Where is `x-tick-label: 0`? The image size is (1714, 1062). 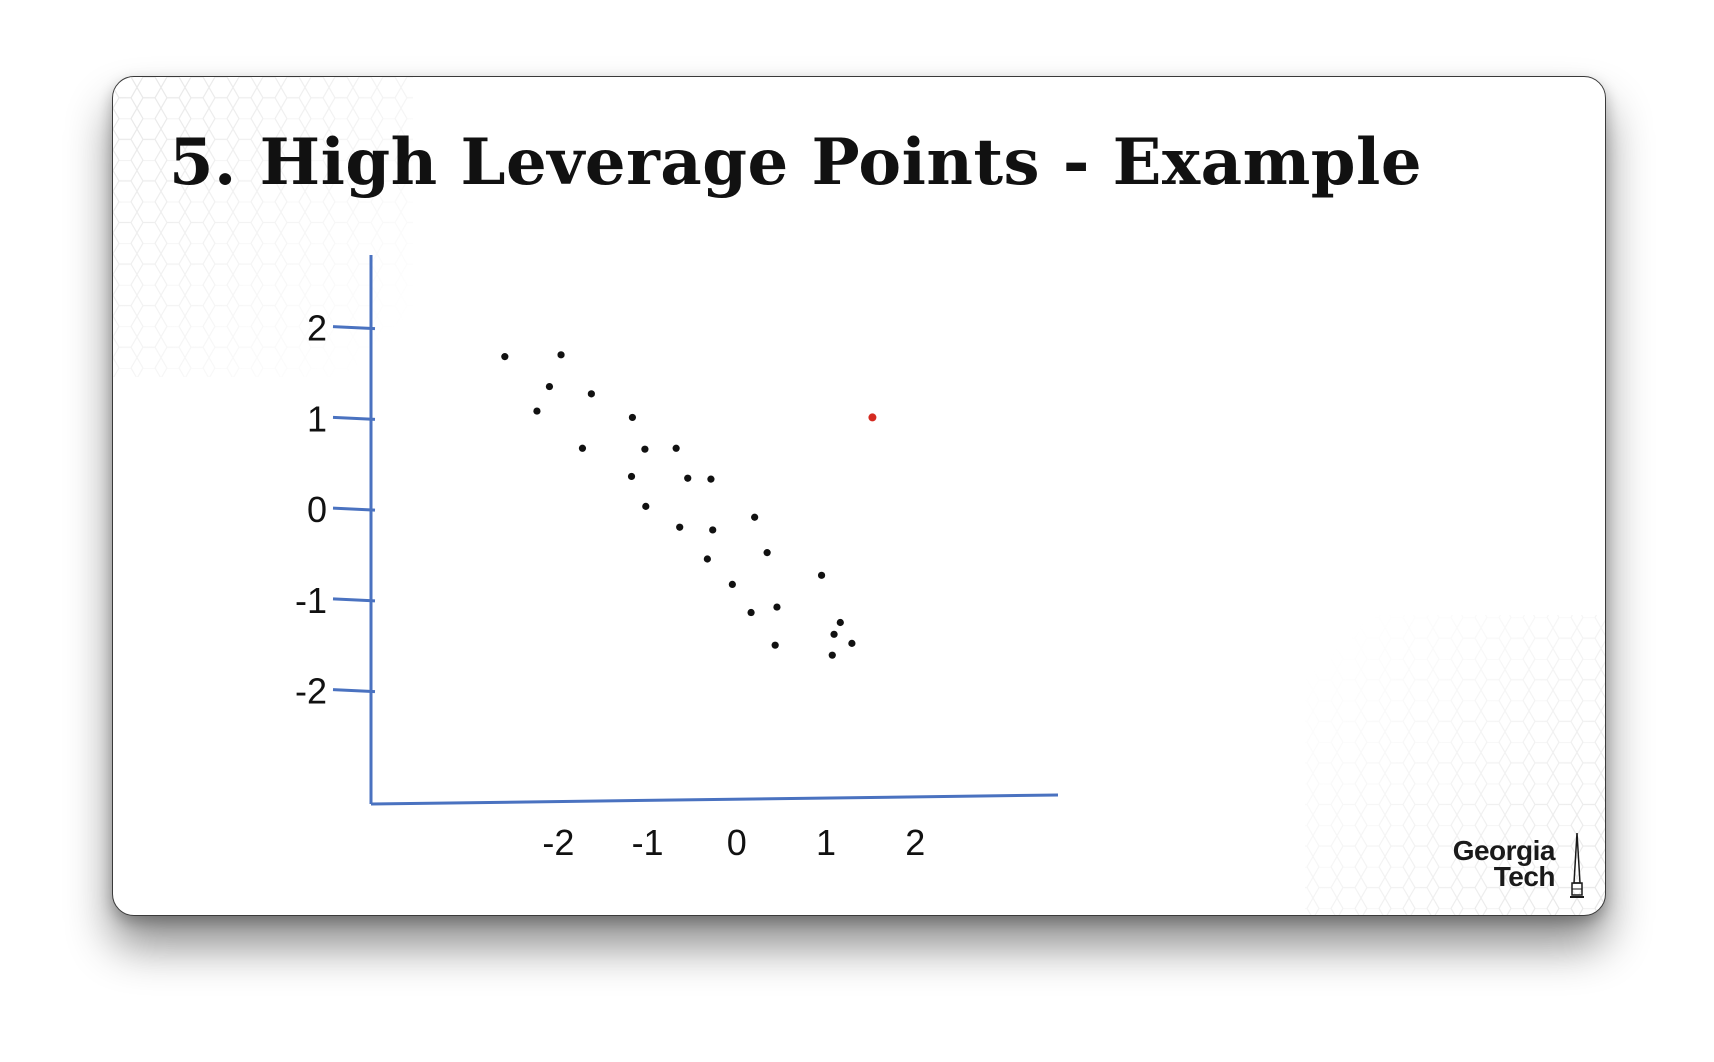 x-tick-label: 0 is located at coordinates (737, 842).